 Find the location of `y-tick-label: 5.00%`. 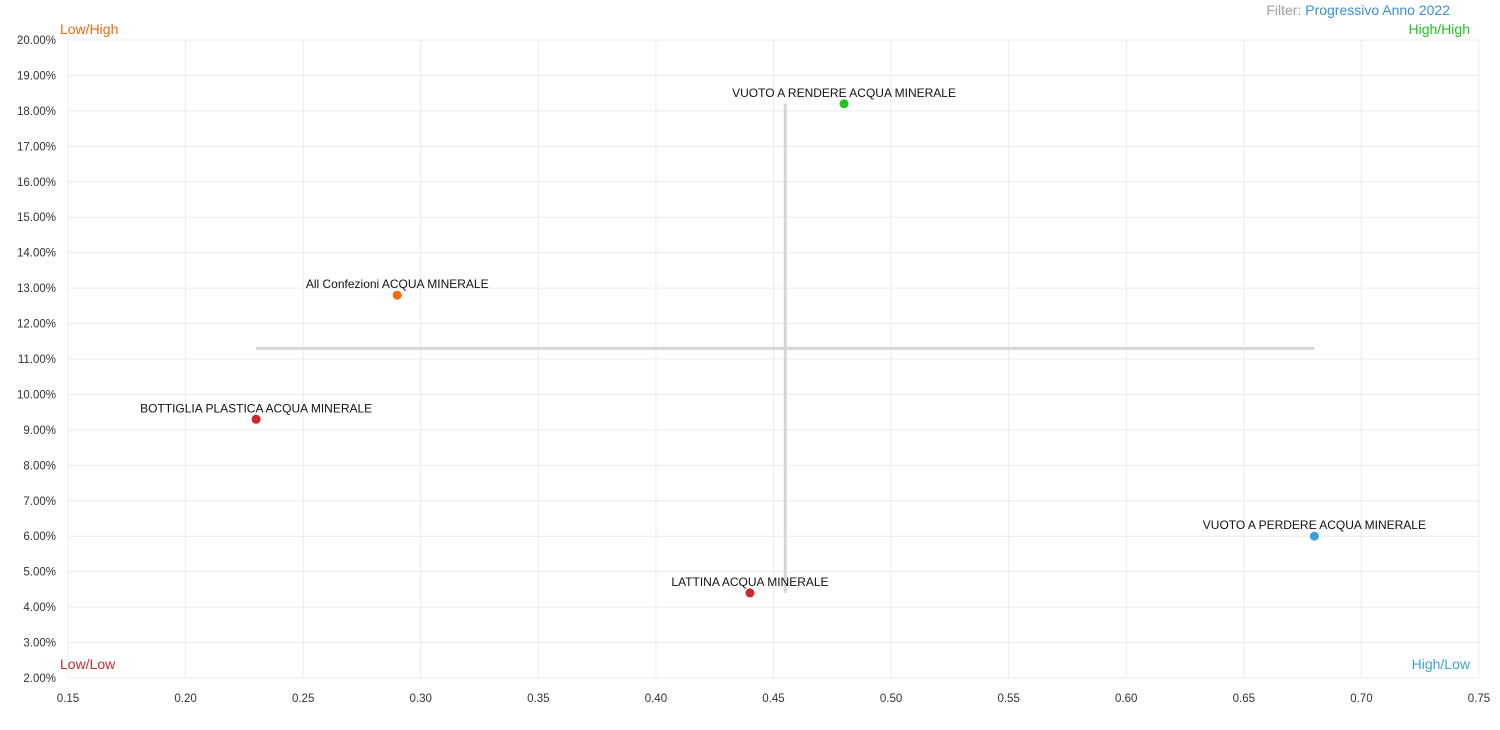

y-tick-label: 5.00% is located at coordinates (39, 573).